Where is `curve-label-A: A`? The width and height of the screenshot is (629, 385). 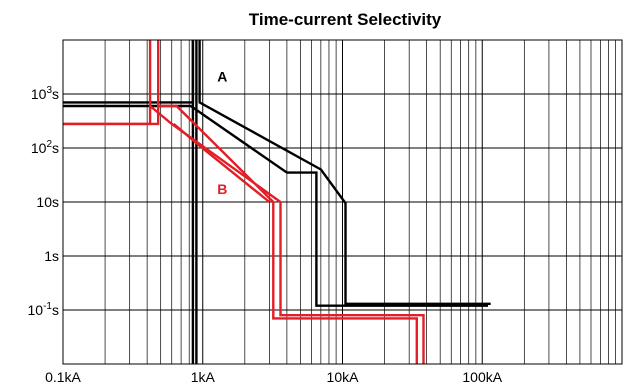
curve-label-A: A is located at coordinates (222, 77).